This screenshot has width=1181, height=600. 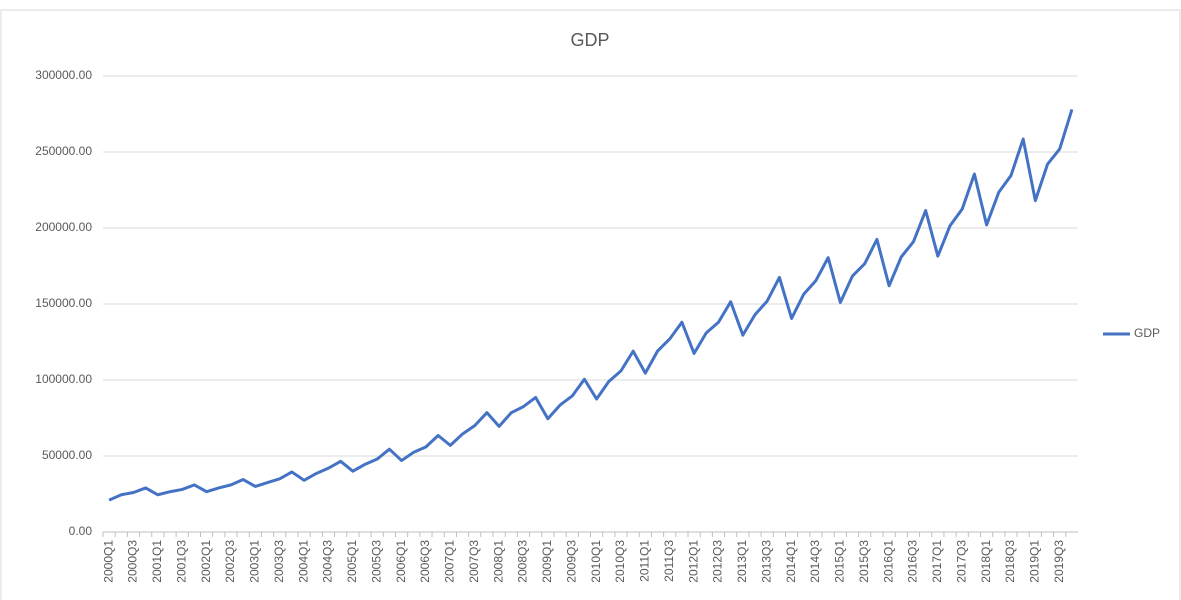 What do you see at coordinates (571, 561) in the screenshot?
I see `x-tick-label: 2009Q3` at bounding box center [571, 561].